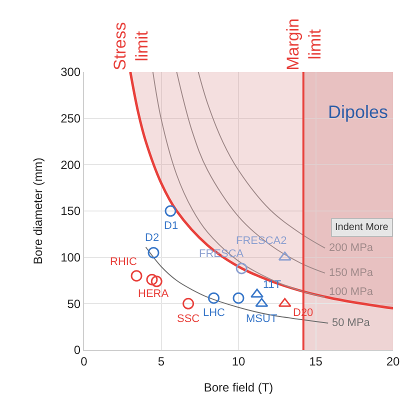 The width and height of the screenshot is (412, 404). Describe the element at coordinates (351, 273) in the screenshot. I see `series-label: 150 MPa` at that location.